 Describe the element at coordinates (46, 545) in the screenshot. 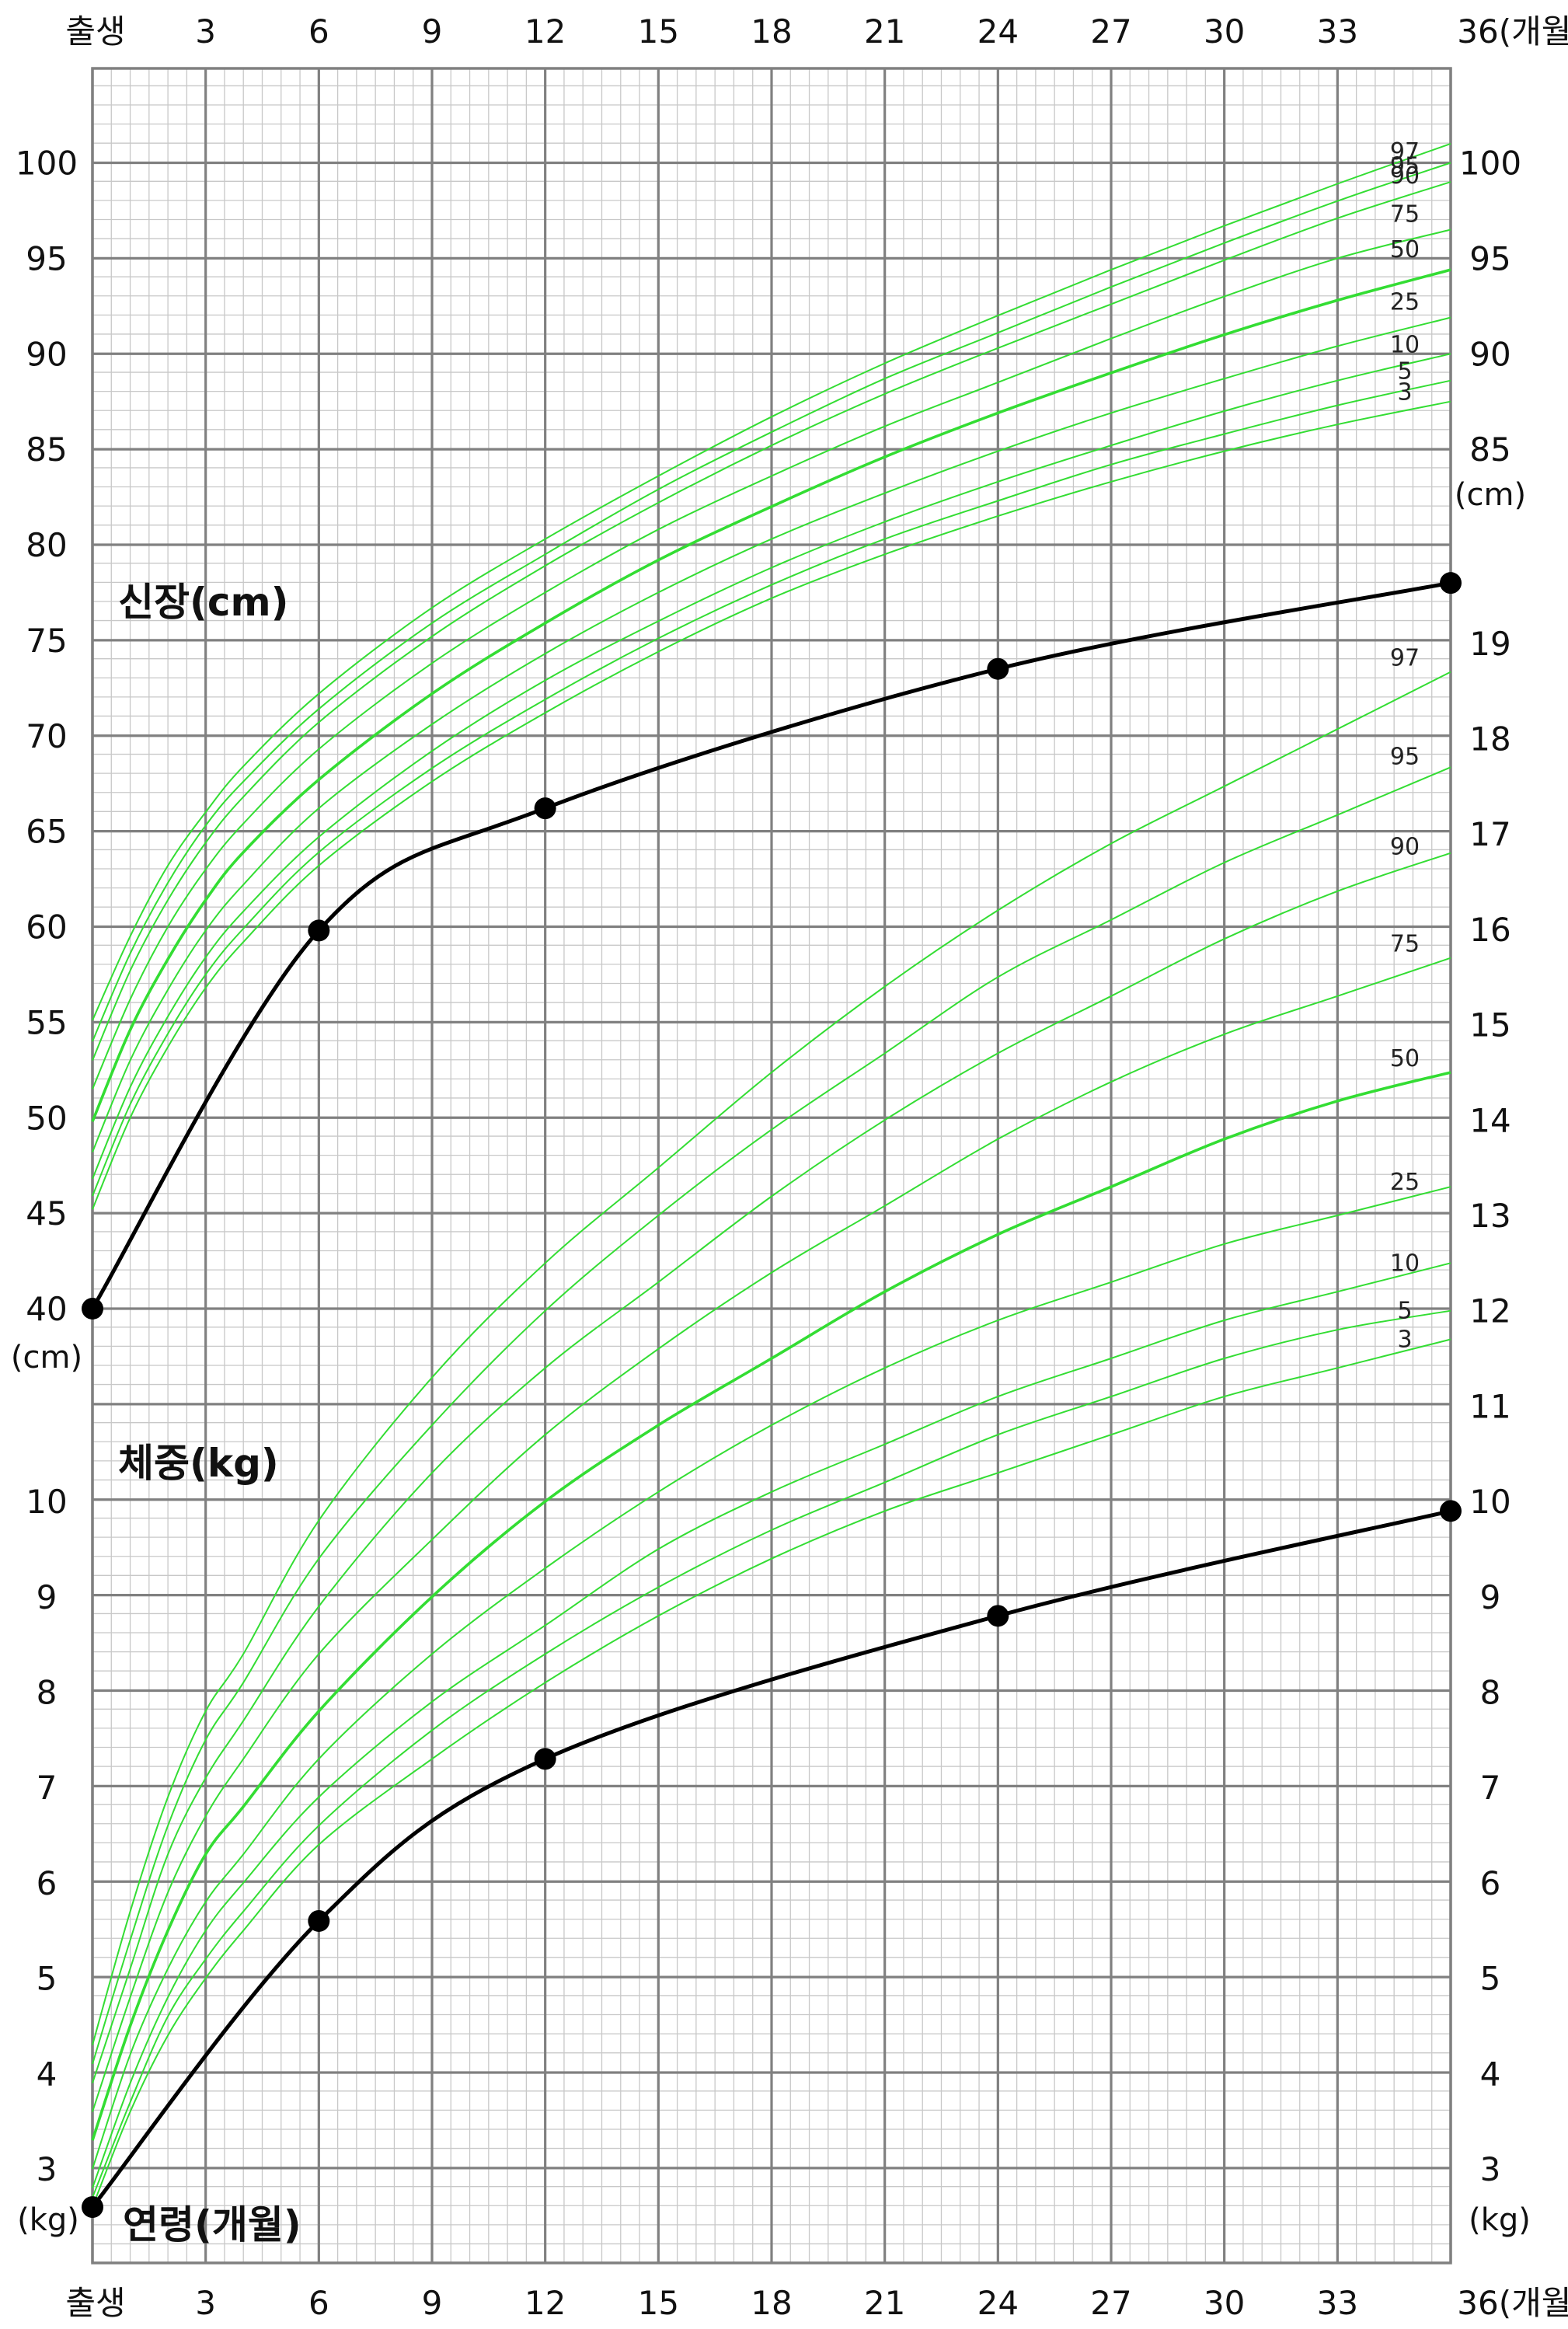

I see `height-tick-left-80: 80` at that location.